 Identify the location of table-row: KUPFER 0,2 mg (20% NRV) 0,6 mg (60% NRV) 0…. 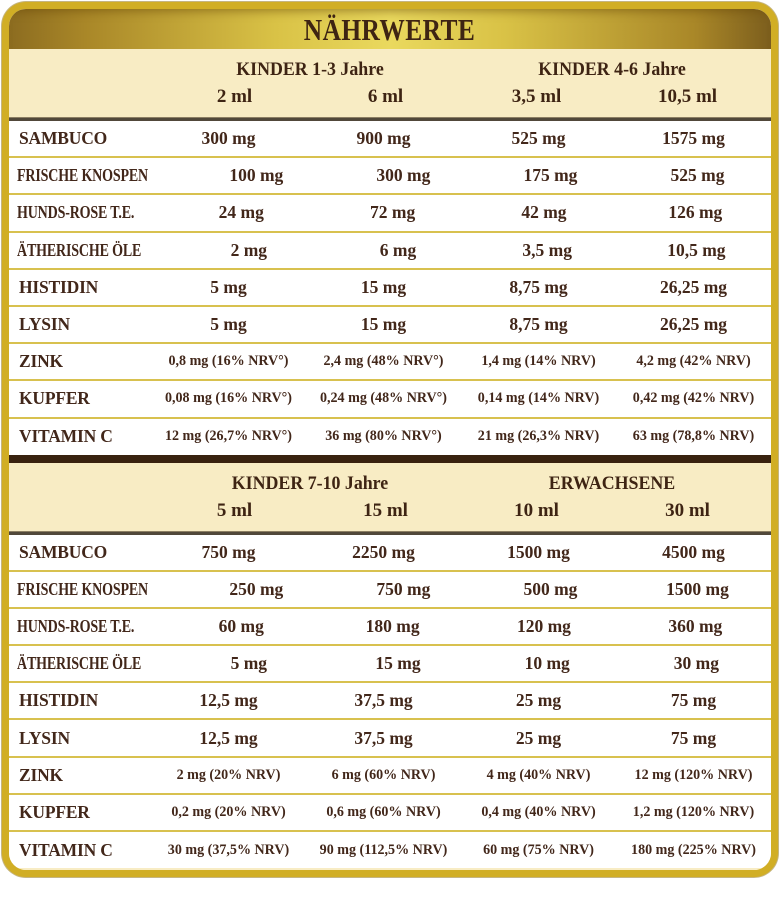
(390, 813).